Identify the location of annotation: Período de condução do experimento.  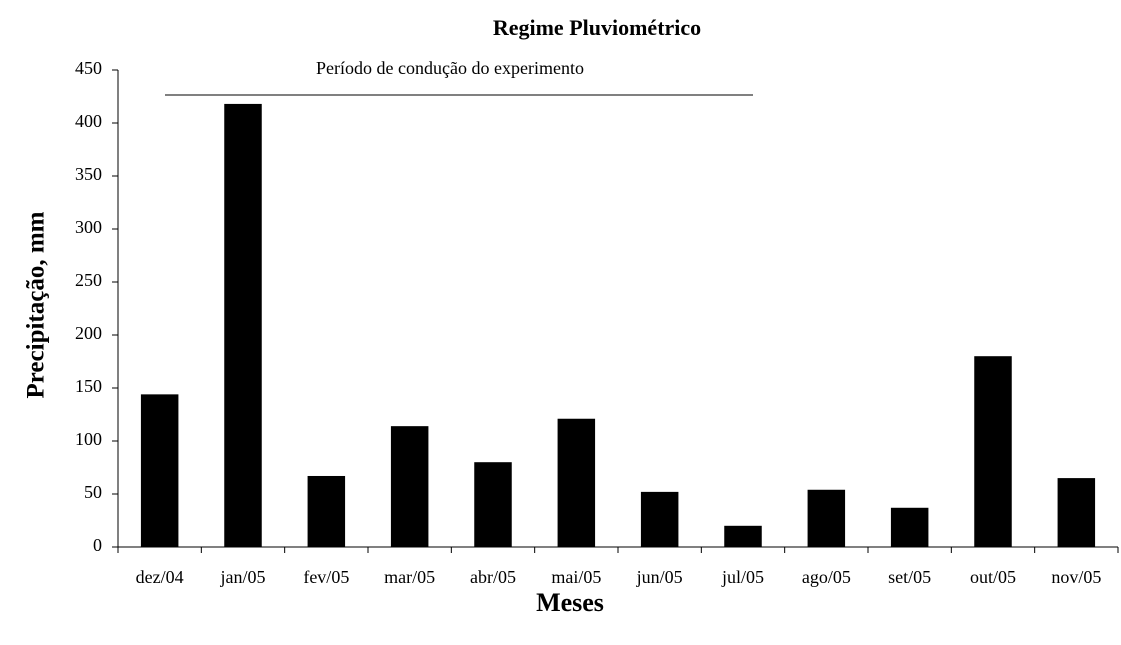
(450, 68).